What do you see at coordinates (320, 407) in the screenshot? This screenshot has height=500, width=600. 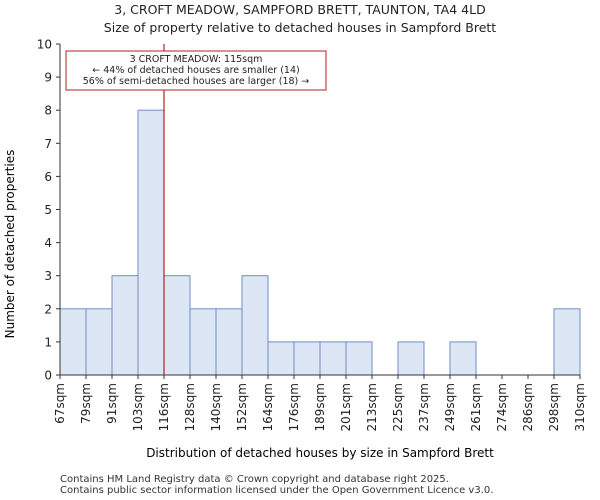 I see `x-tick-label: 189sqm` at bounding box center [320, 407].